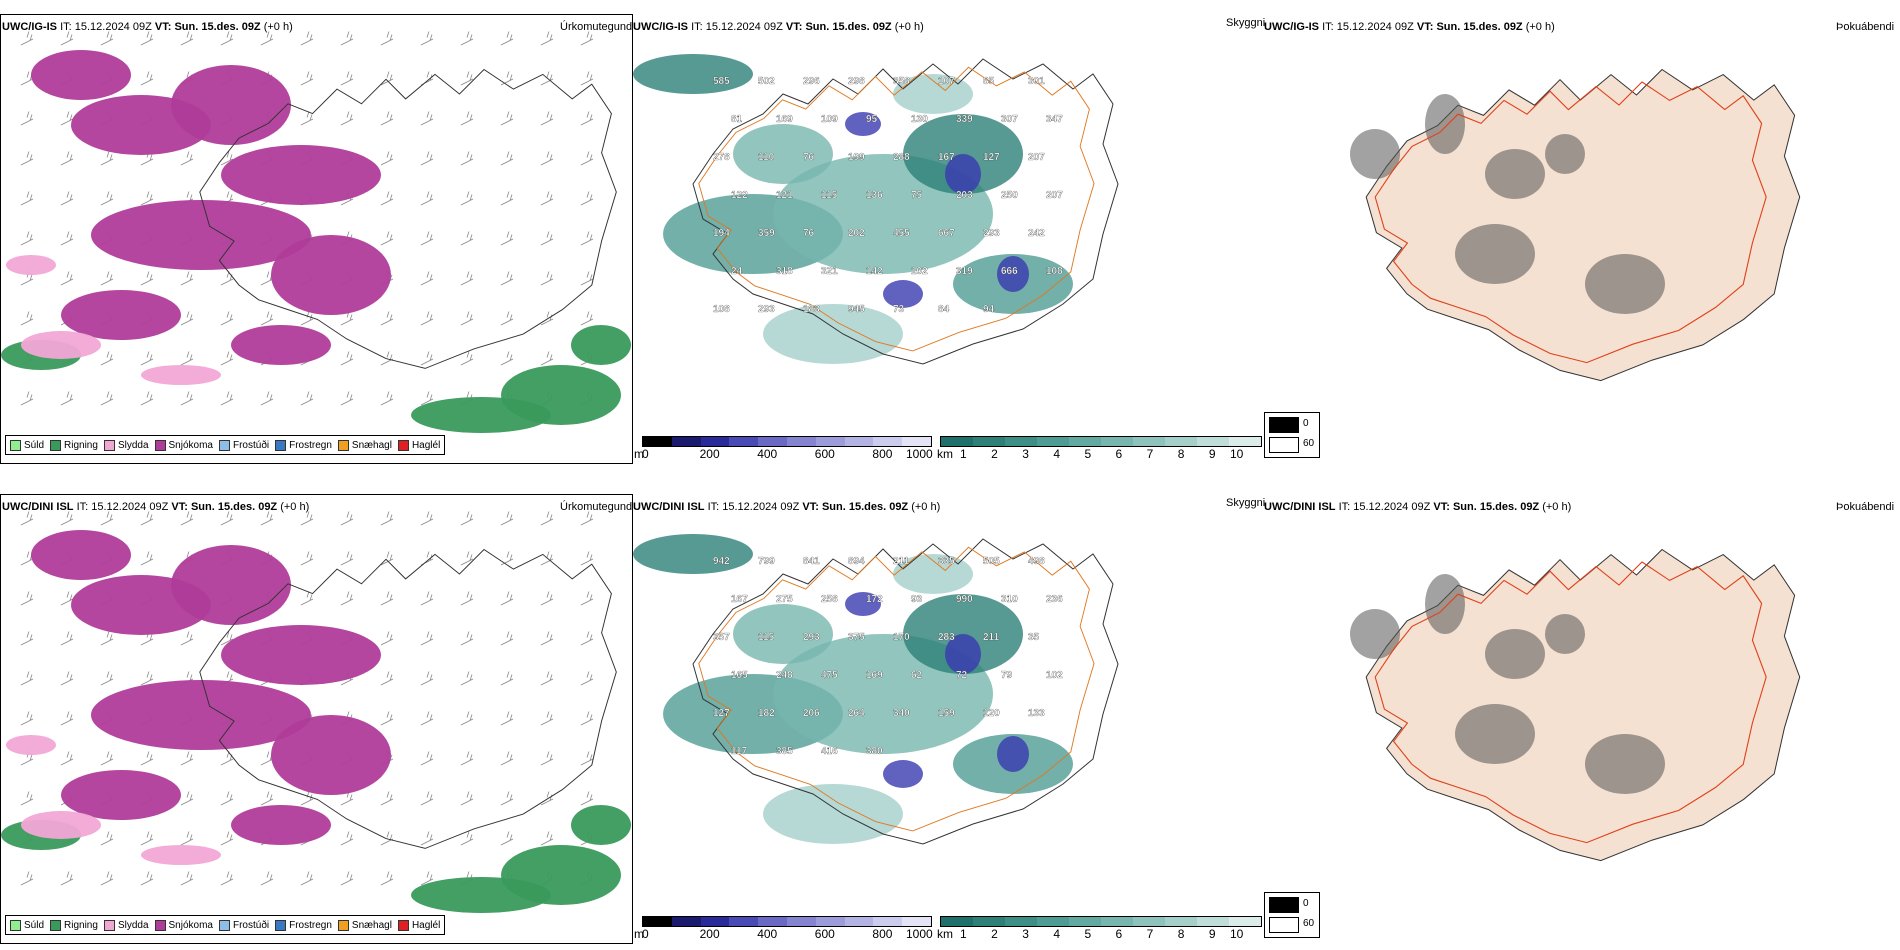  I want to click on visibility-station-label: 117, so click(739, 751).